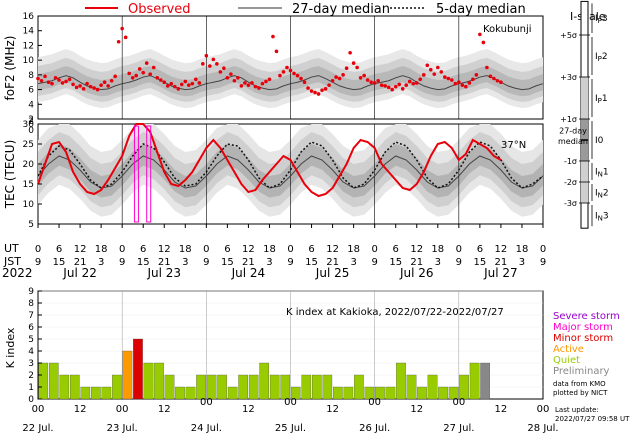 Image resolution: width=630 pixels, height=437 pixels. I want to click on fof2-ylabel: foF2 (MHz), so click(10, 68).